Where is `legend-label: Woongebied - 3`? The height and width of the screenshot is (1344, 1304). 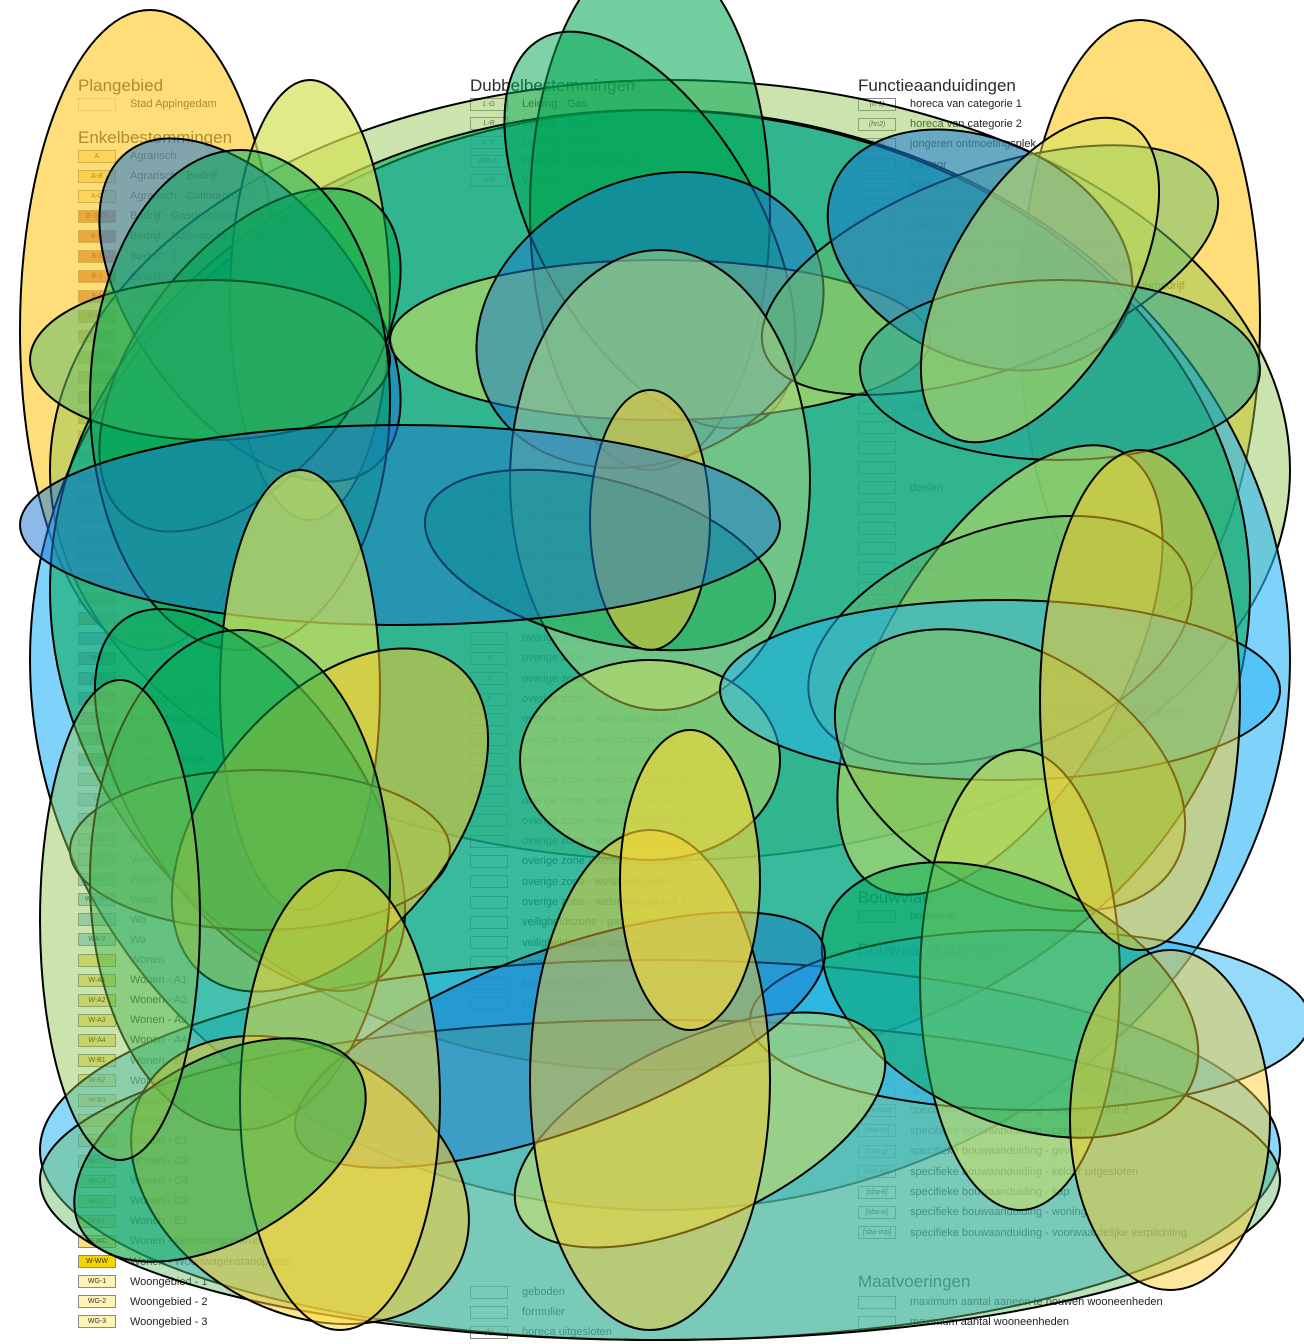 legend-label: Woongebied - 3 is located at coordinates (169, 1321).